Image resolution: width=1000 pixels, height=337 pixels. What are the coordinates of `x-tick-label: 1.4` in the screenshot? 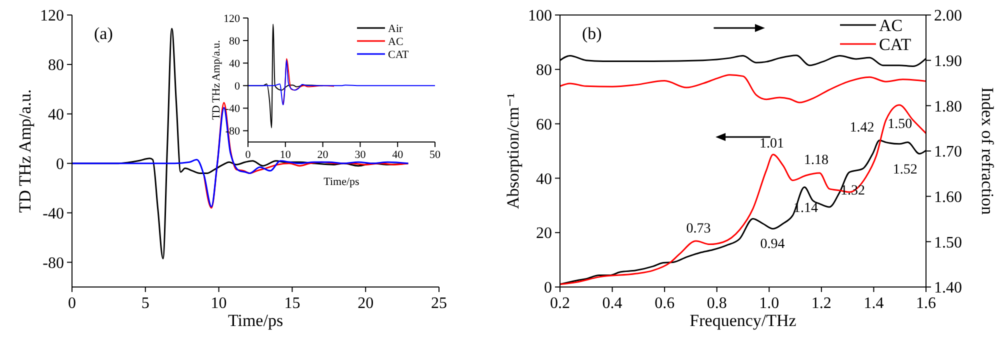 It's located at (874, 303).